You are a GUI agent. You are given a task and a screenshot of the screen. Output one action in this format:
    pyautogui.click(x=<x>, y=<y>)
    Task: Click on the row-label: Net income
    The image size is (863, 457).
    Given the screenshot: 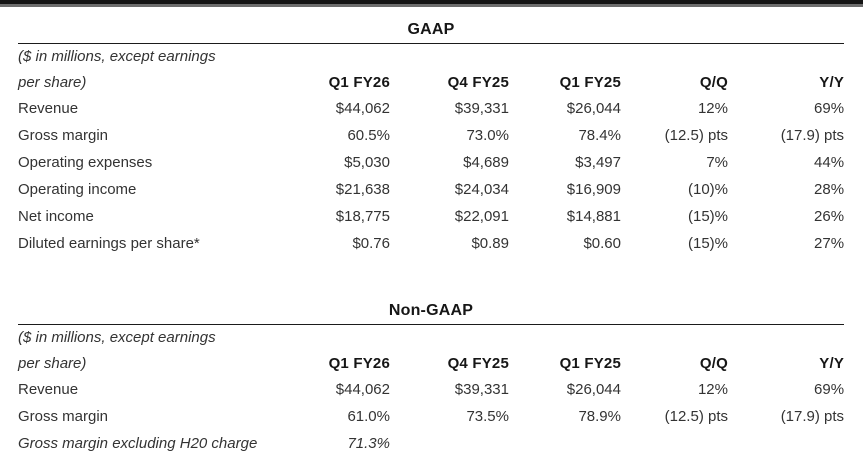 What is the action you would take?
    pyautogui.click(x=56, y=216)
    